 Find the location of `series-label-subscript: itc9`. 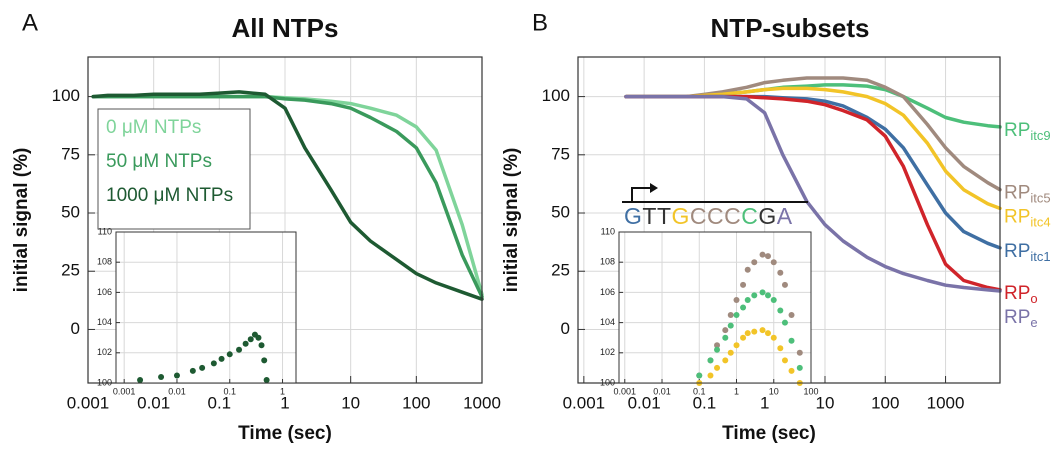

series-label-subscript: itc9 is located at coordinates (1040, 135).